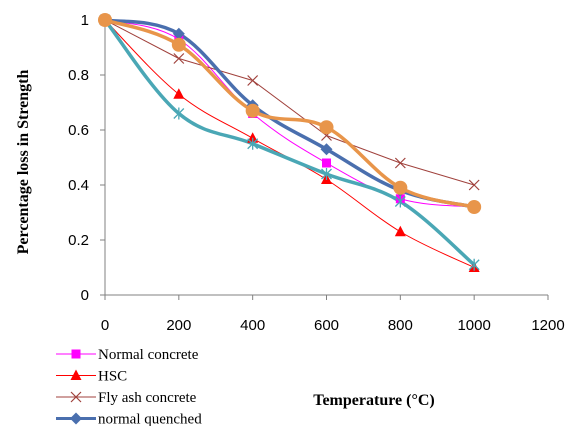 The image size is (570, 426). I want to click on y-tick-label: 0.4, so click(78, 185).